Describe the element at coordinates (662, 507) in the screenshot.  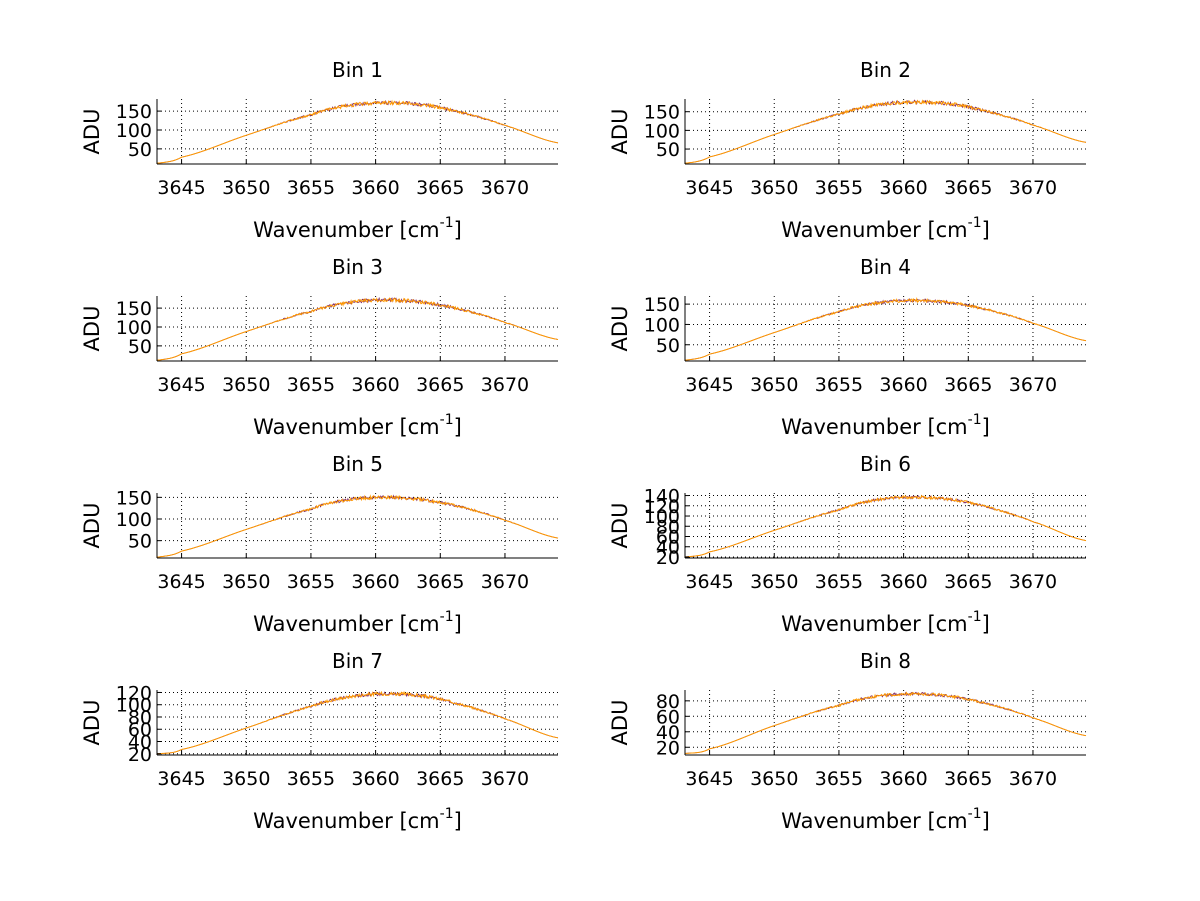
I see `y-tick-label: 120` at that location.